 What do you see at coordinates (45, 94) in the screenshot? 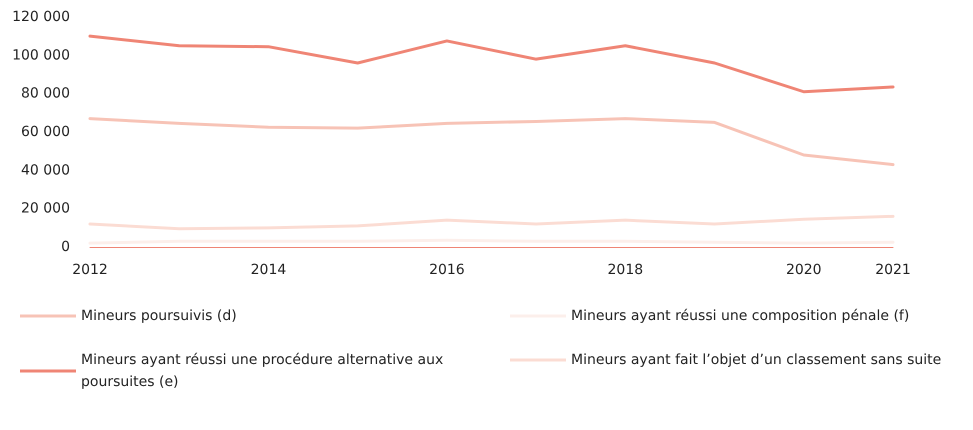
I see `y-tick-label: 80 000` at bounding box center [45, 94].